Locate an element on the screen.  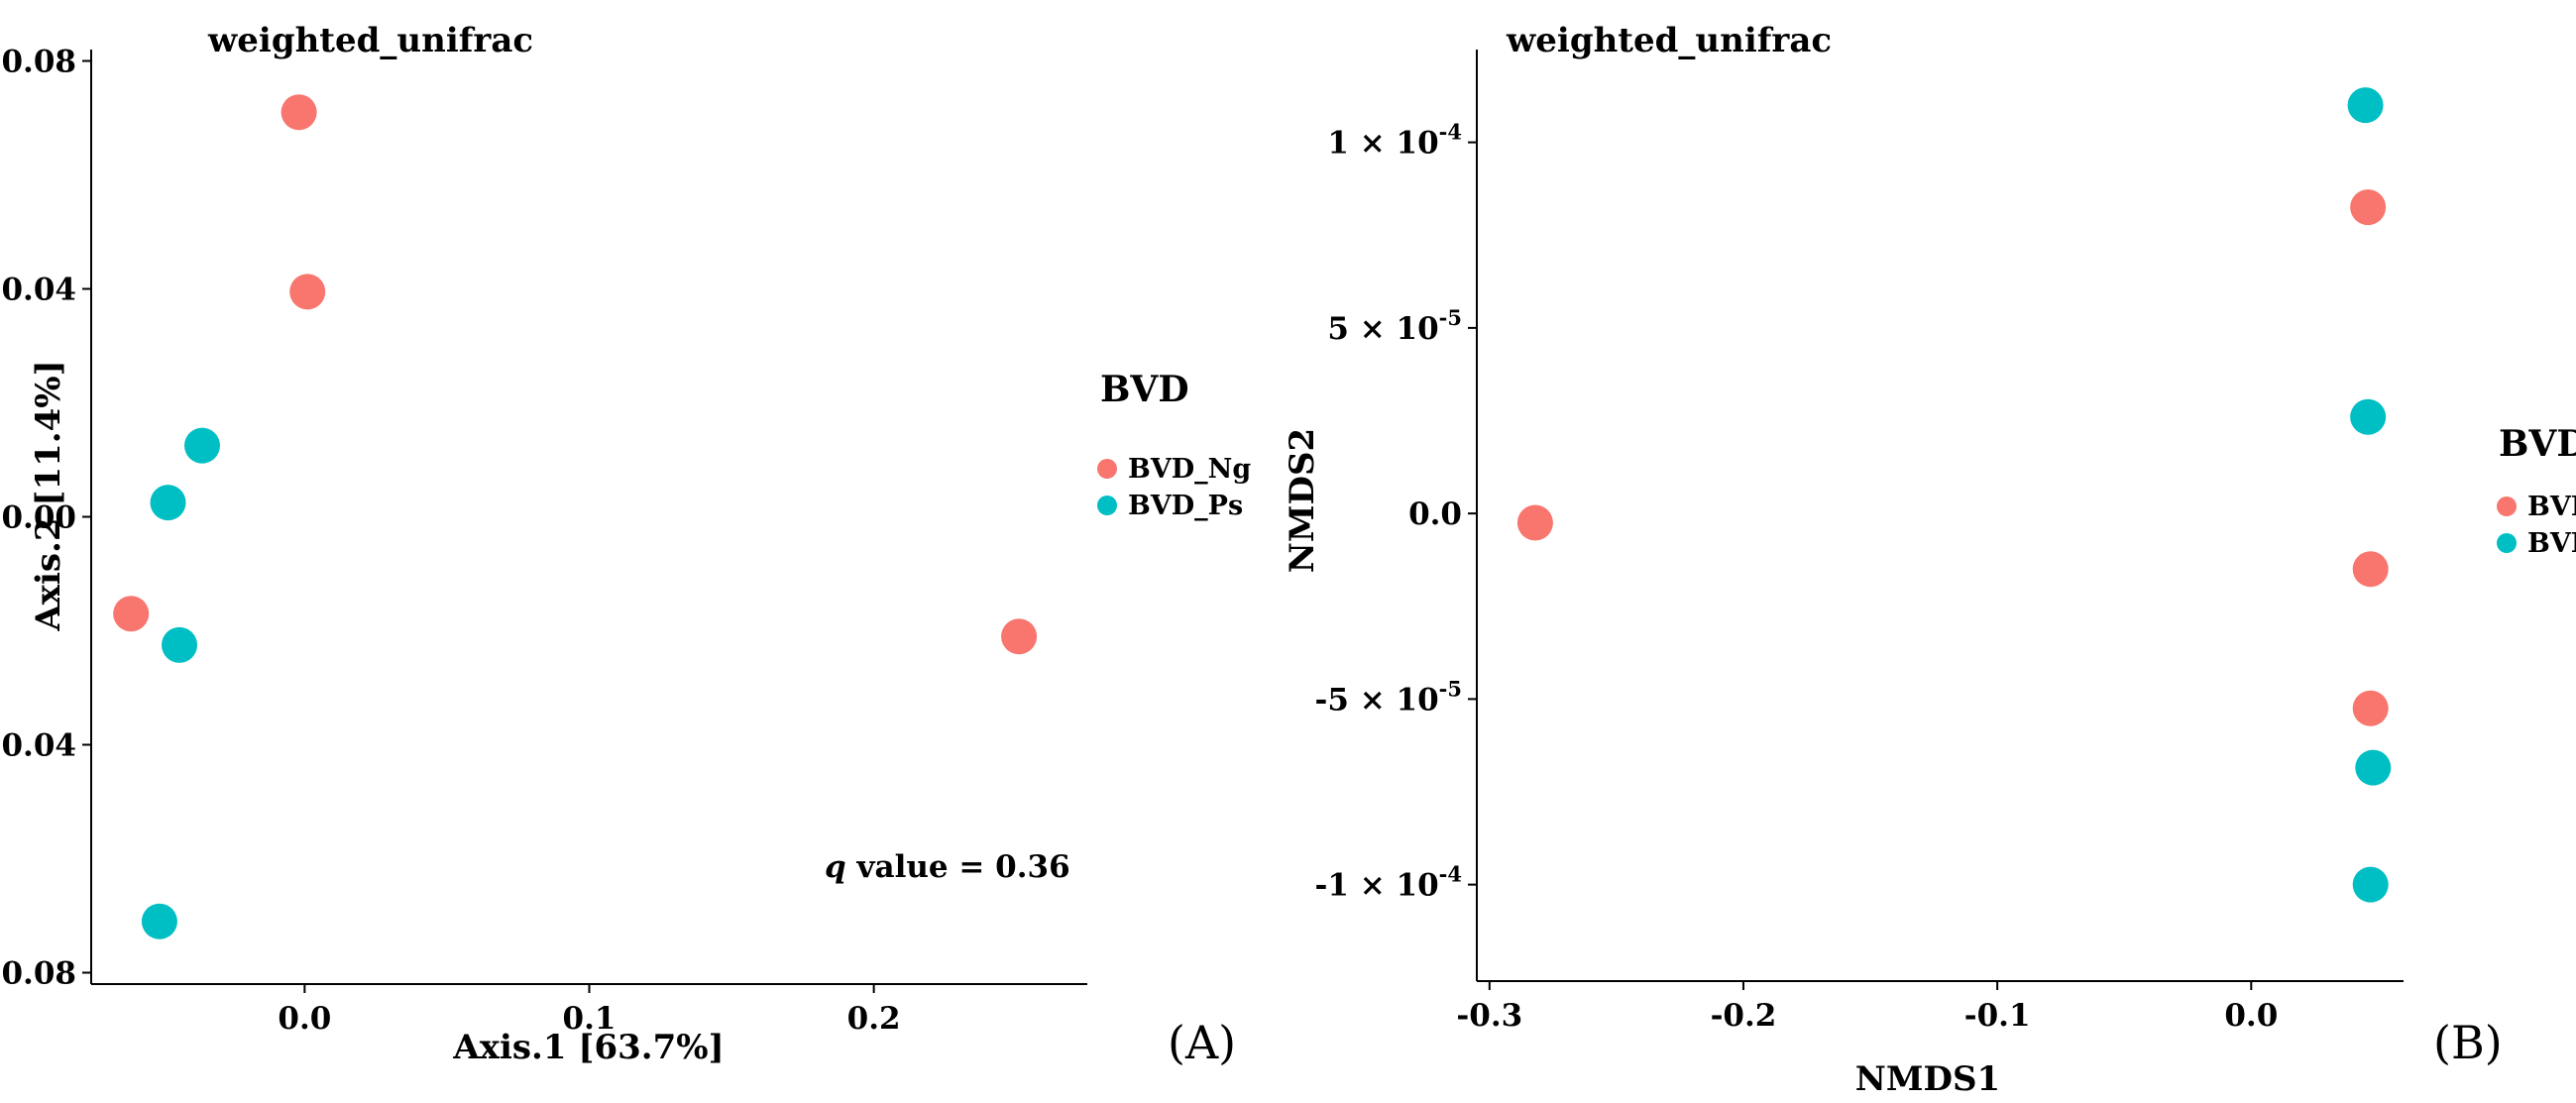
b-y-tick-label: 5 × 10⁻⁵ is located at coordinates (1394, 326).